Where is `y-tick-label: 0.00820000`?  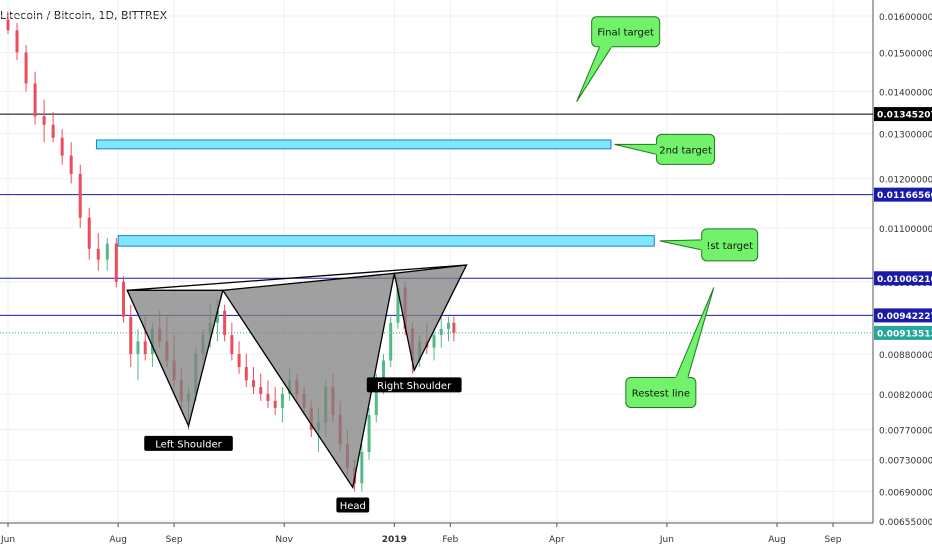
y-tick-label: 0.00820000 is located at coordinates (905, 396).